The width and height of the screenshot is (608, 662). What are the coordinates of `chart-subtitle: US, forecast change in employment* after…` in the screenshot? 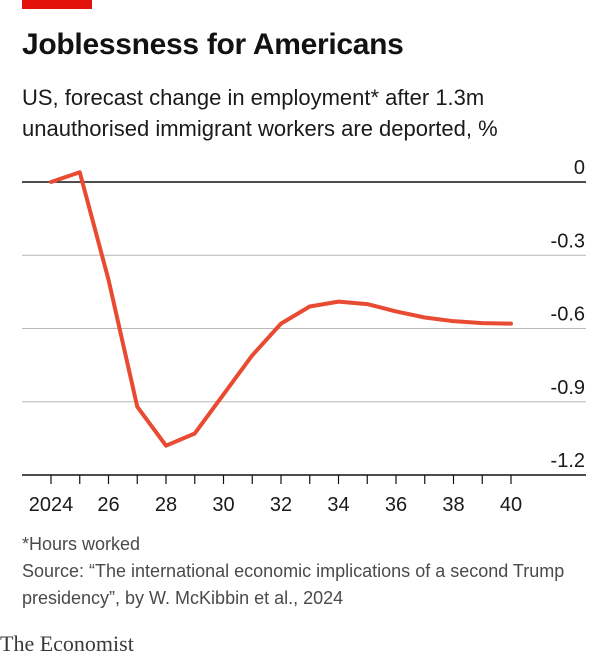 It's located at (260, 113).